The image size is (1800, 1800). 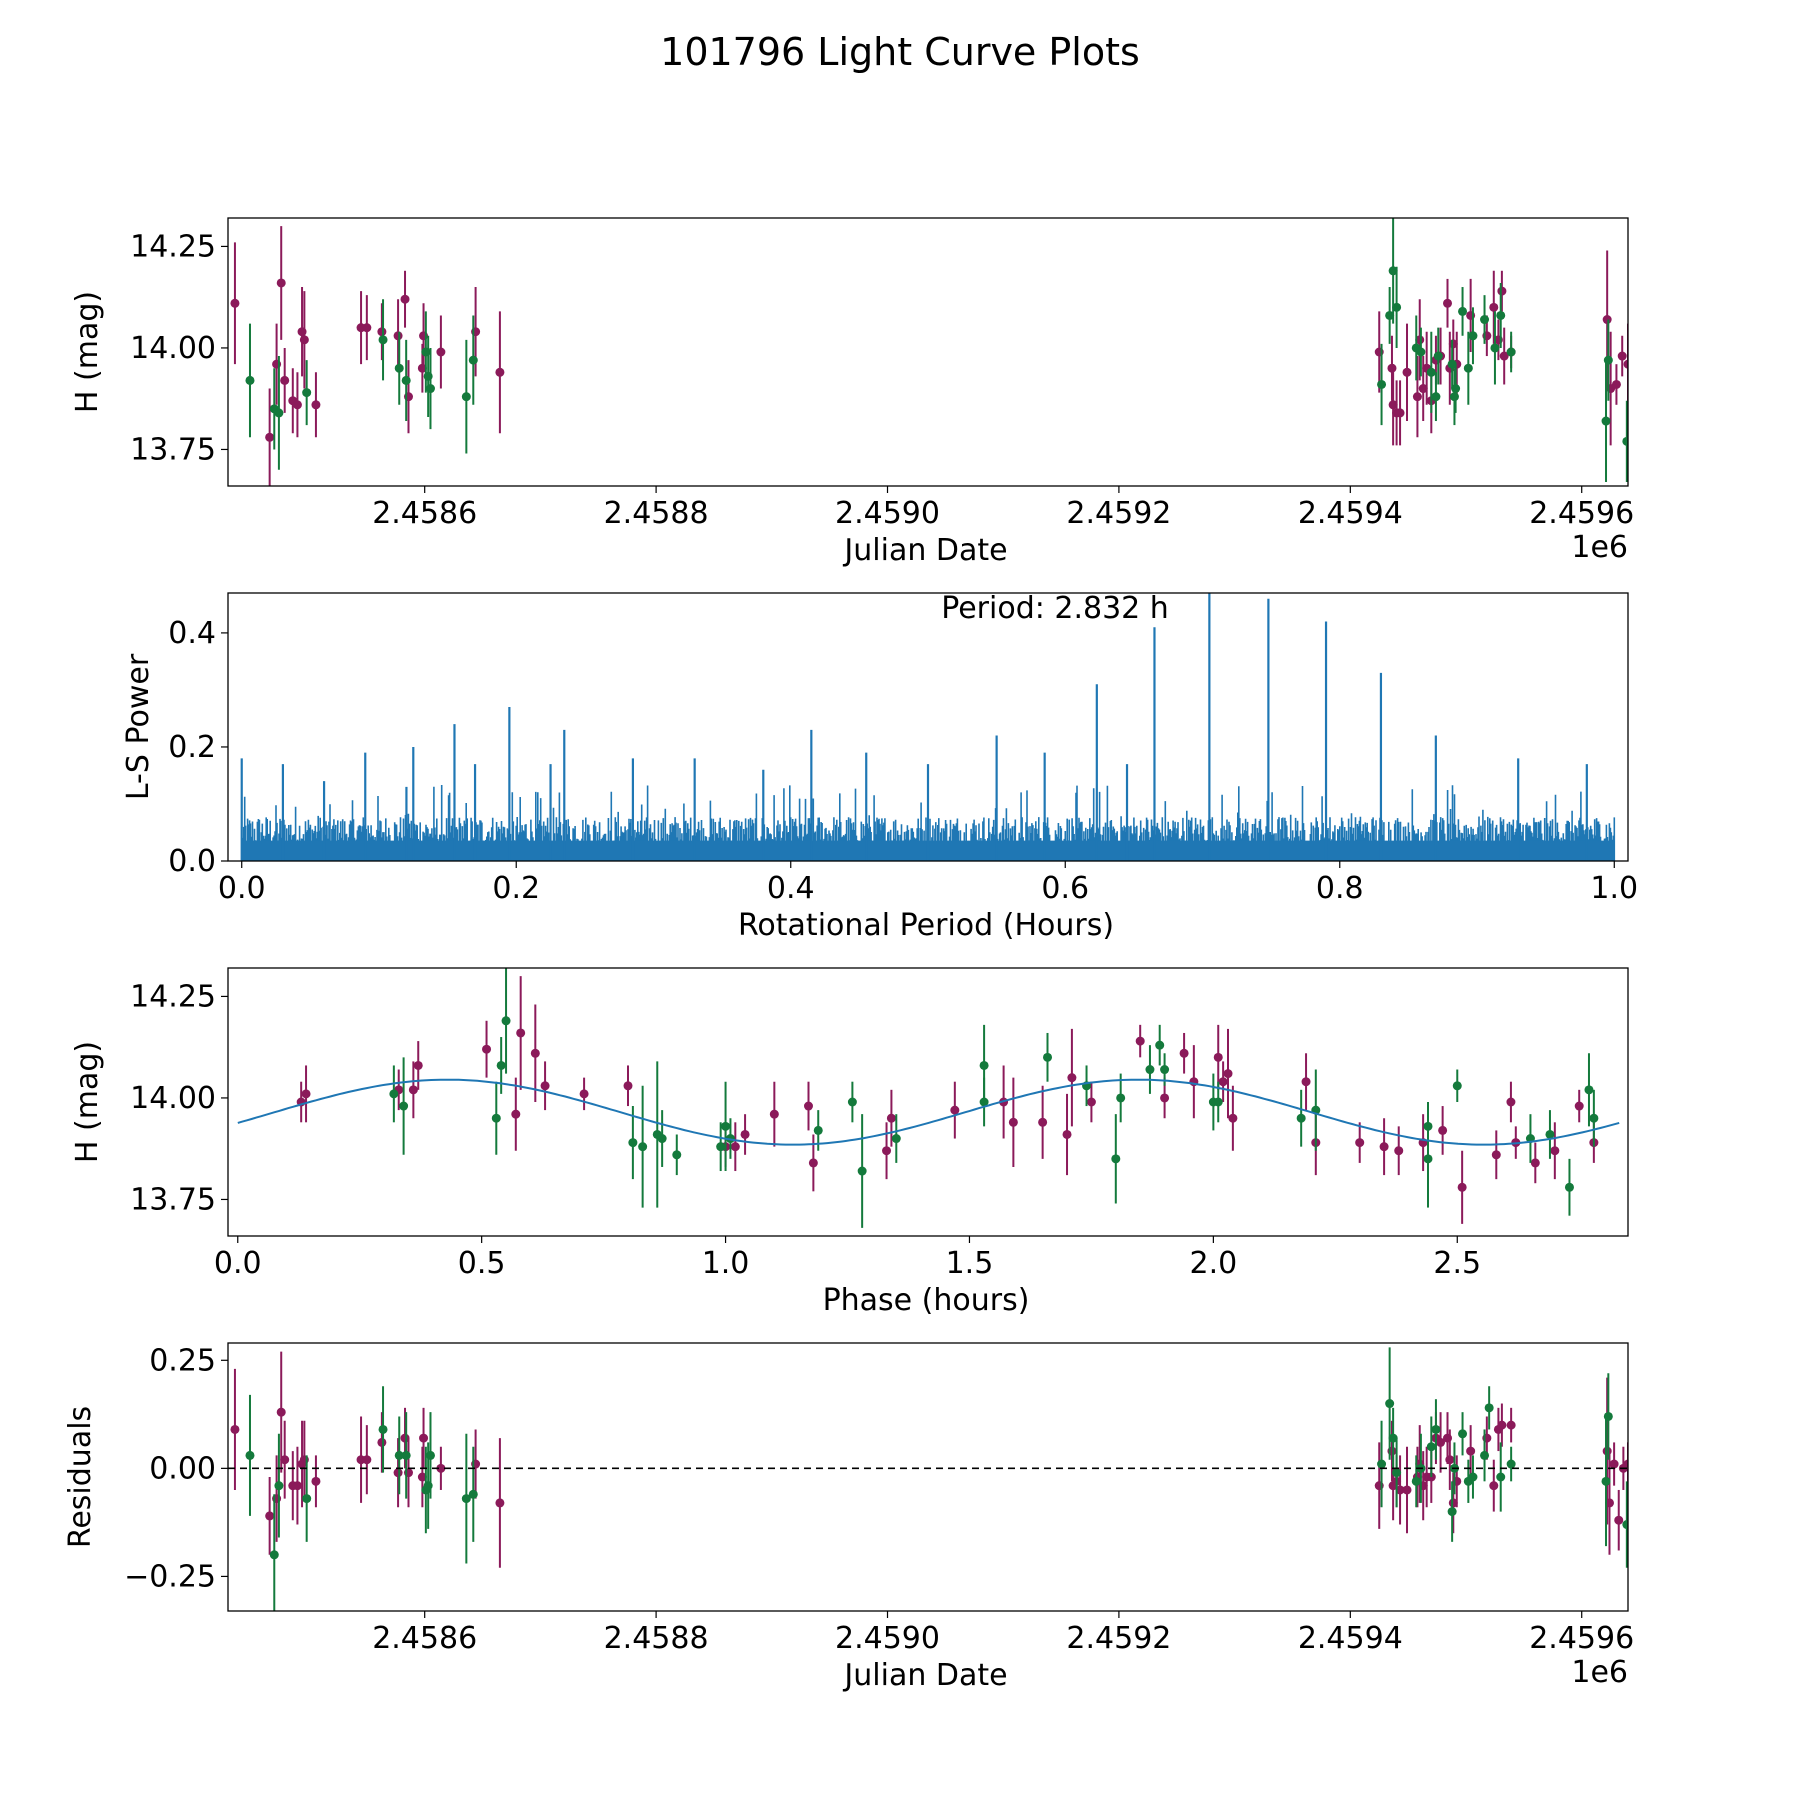 I want to click on phased-ytick-label: 13.75, so click(x=173, y=1199).